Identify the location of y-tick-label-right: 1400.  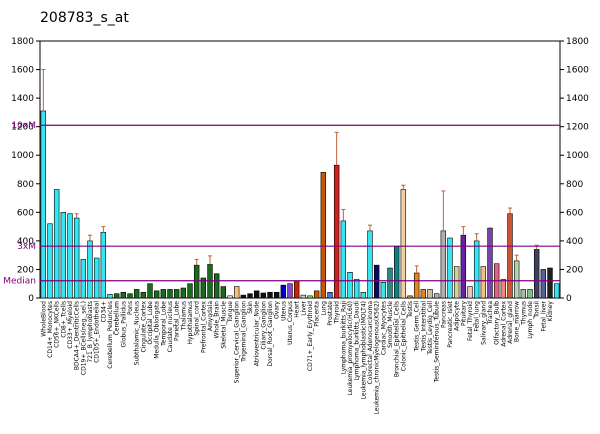
(577, 99).